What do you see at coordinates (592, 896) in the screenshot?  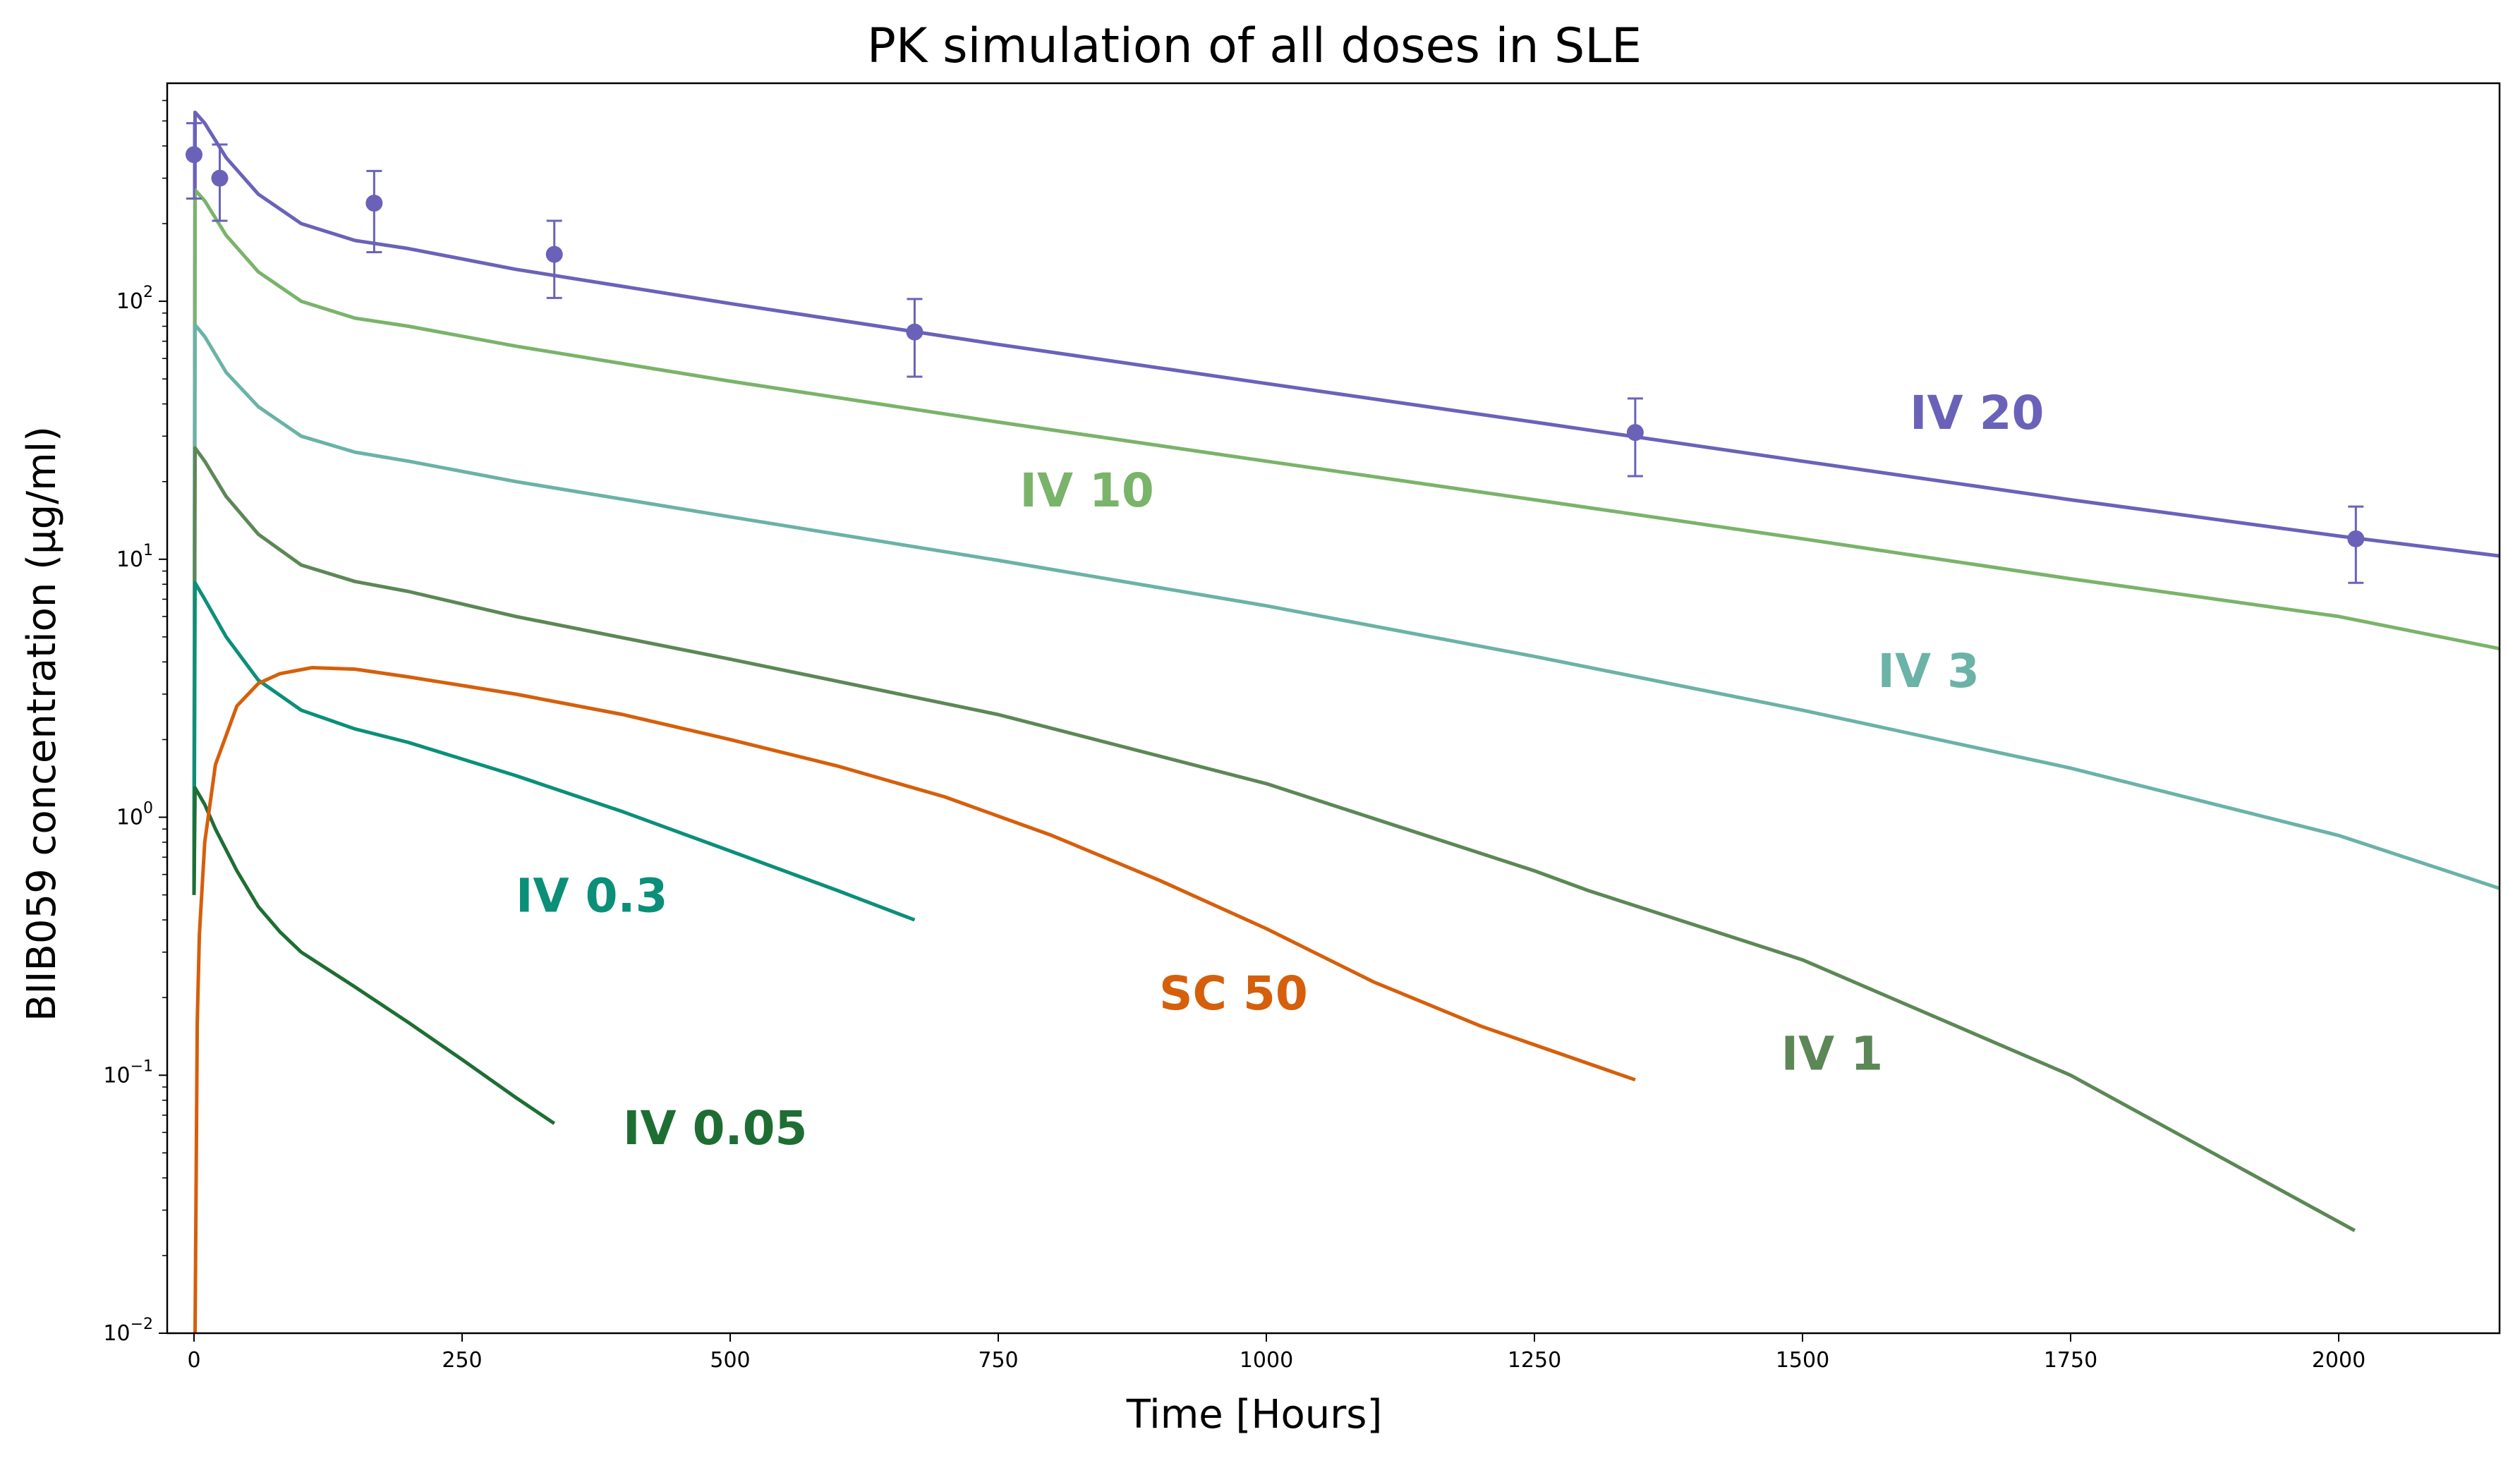 I see `series-label: IV 0.3` at bounding box center [592, 896].